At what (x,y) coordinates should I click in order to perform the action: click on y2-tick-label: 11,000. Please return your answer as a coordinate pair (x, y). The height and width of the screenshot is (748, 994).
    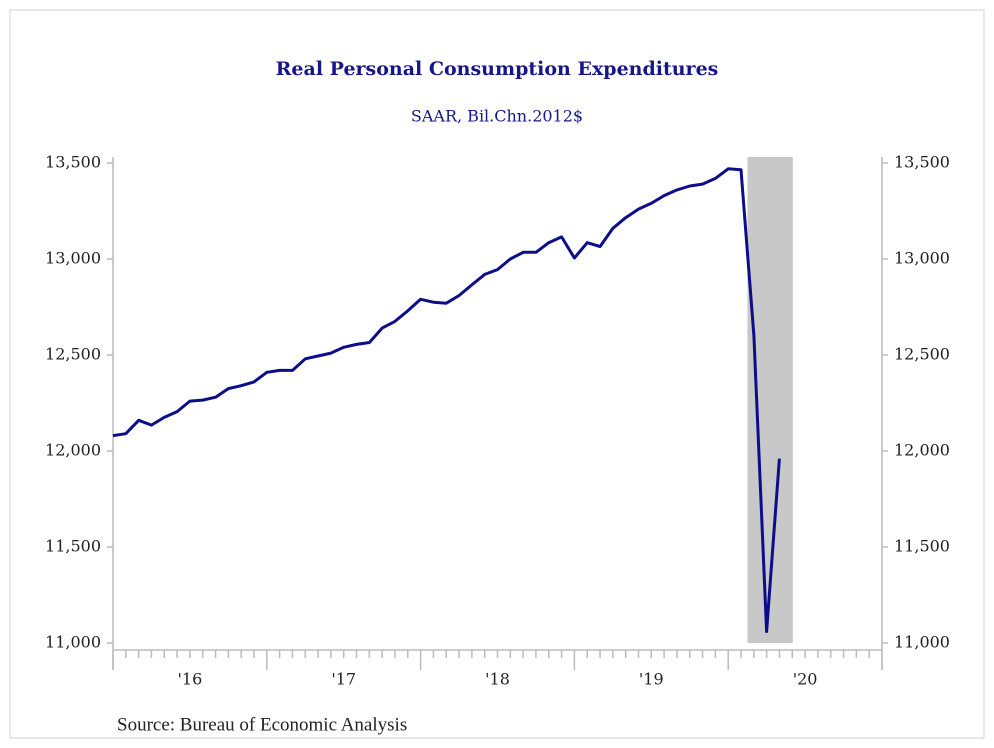
    Looking at the image, I should click on (922, 642).